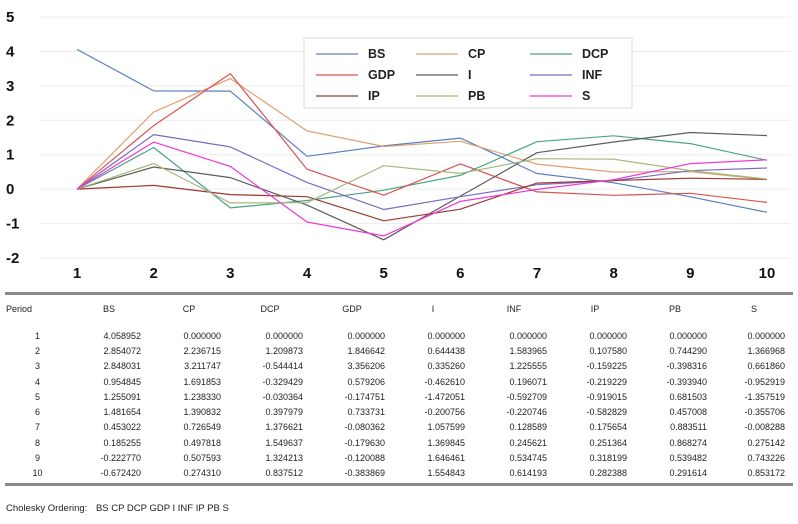 This screenshot has width=798, height=524. Describe the element at coordinates (688, 335) in the screenshot. I see `value-cell-pb: 0.000000` at that location.